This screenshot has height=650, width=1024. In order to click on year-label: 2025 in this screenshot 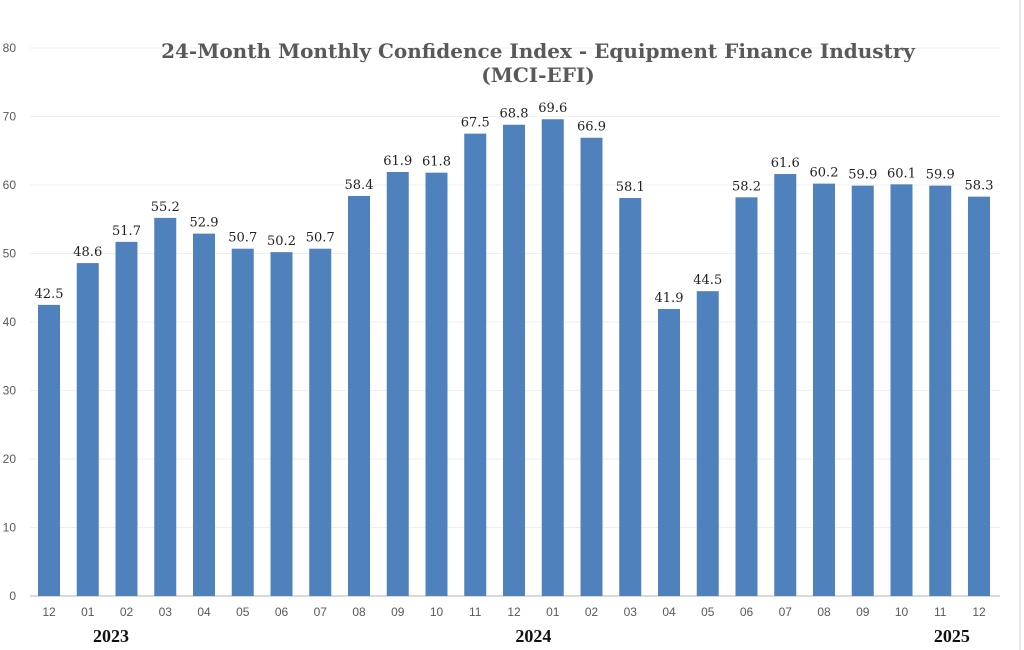, I will do `click(952, 636)`.